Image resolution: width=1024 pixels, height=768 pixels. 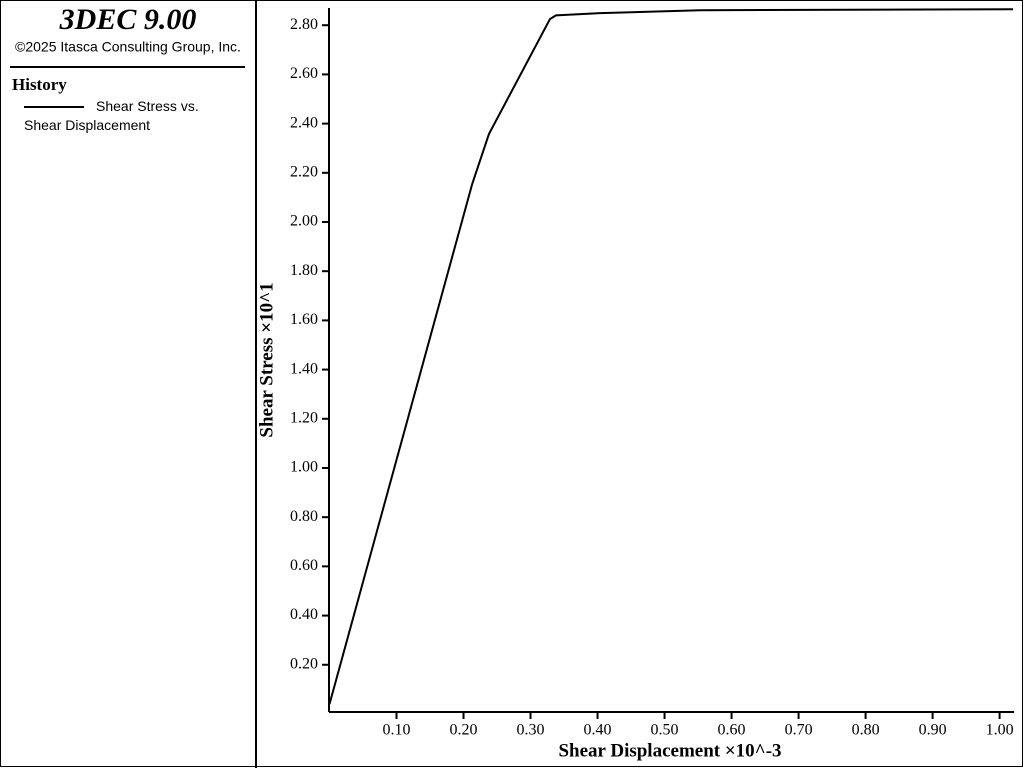 I want to click on legend-label: Shear Stress vs. Shear Displacement, so click(x=111, y=115).